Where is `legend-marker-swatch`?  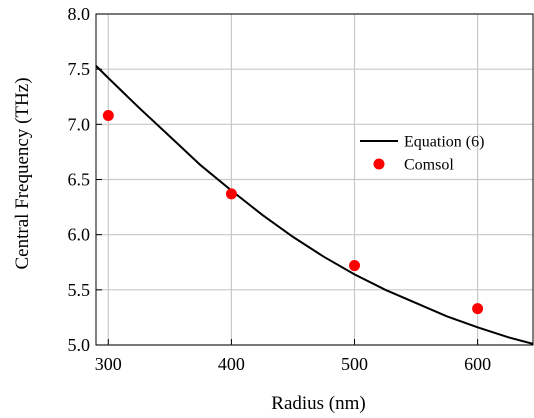
legend-marker-swatch is located at coordinates (379, 164).